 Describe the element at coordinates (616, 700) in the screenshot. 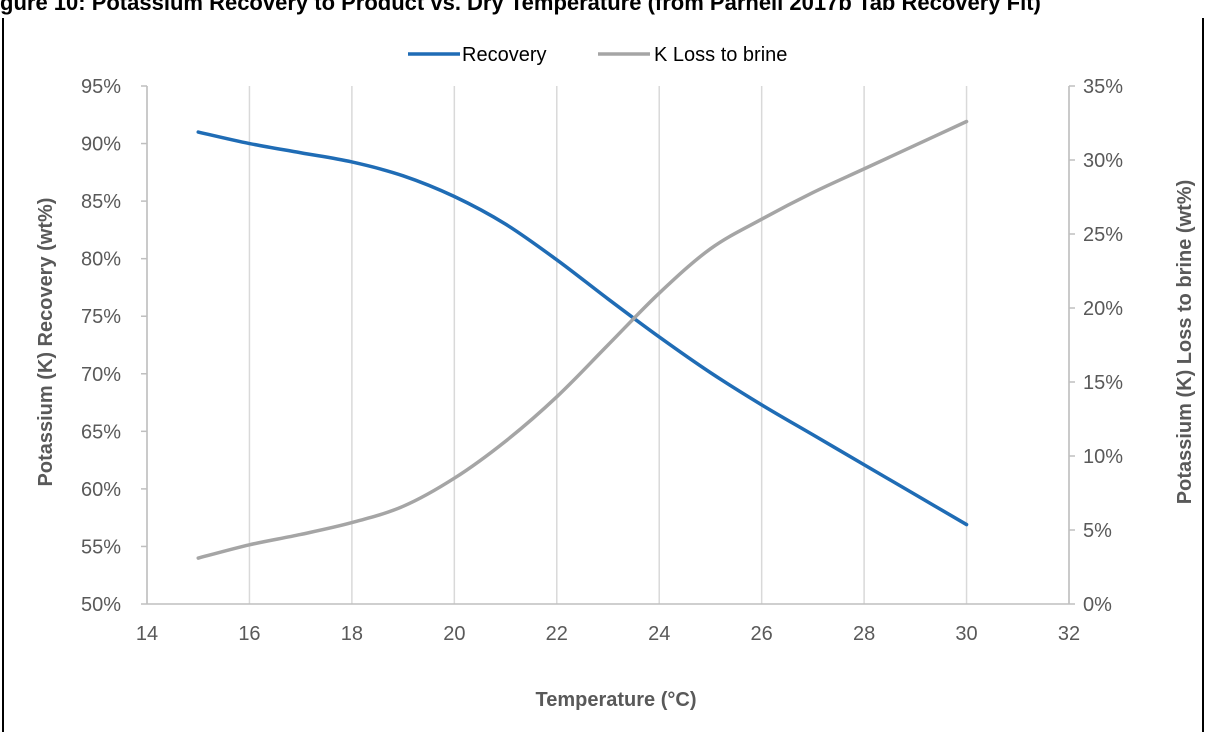

I see `x-axis-title: Temperature (°C)` at that location.